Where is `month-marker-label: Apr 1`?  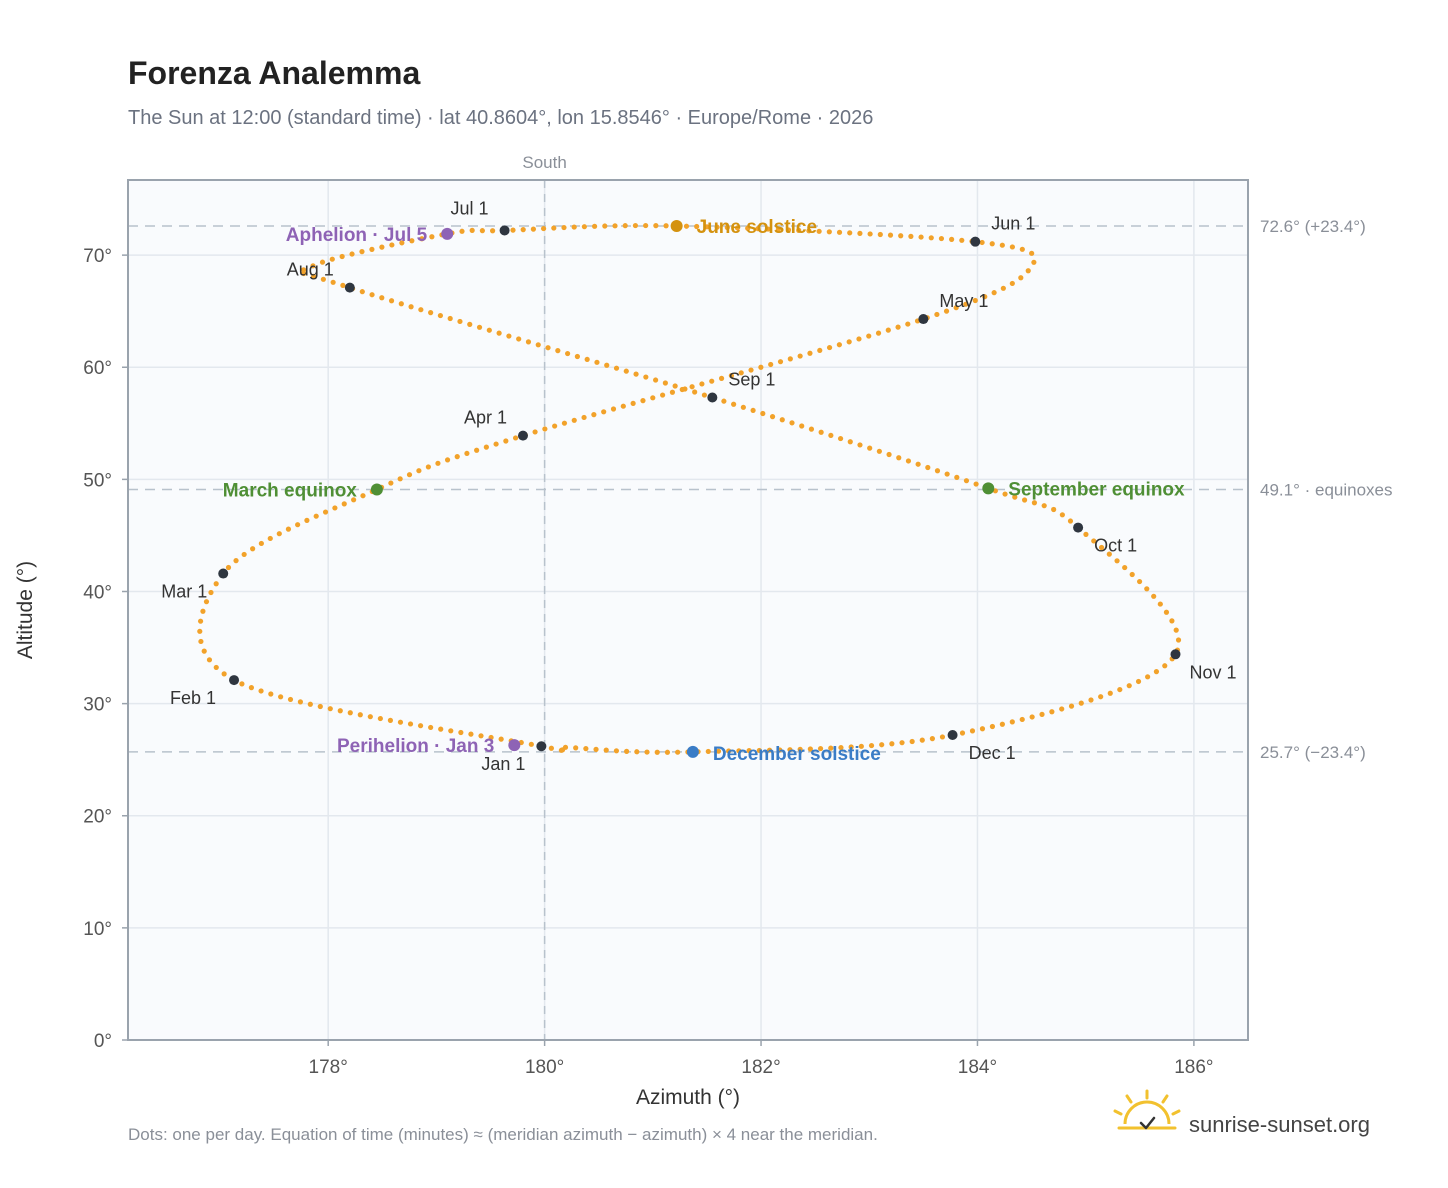 month-marker-label: Apr 1 is located at coordinates (485, 418).